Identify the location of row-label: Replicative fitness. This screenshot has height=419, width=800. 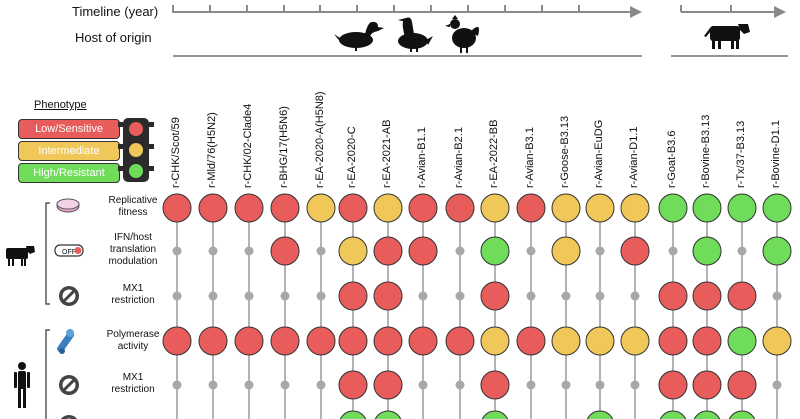
(133, 207).